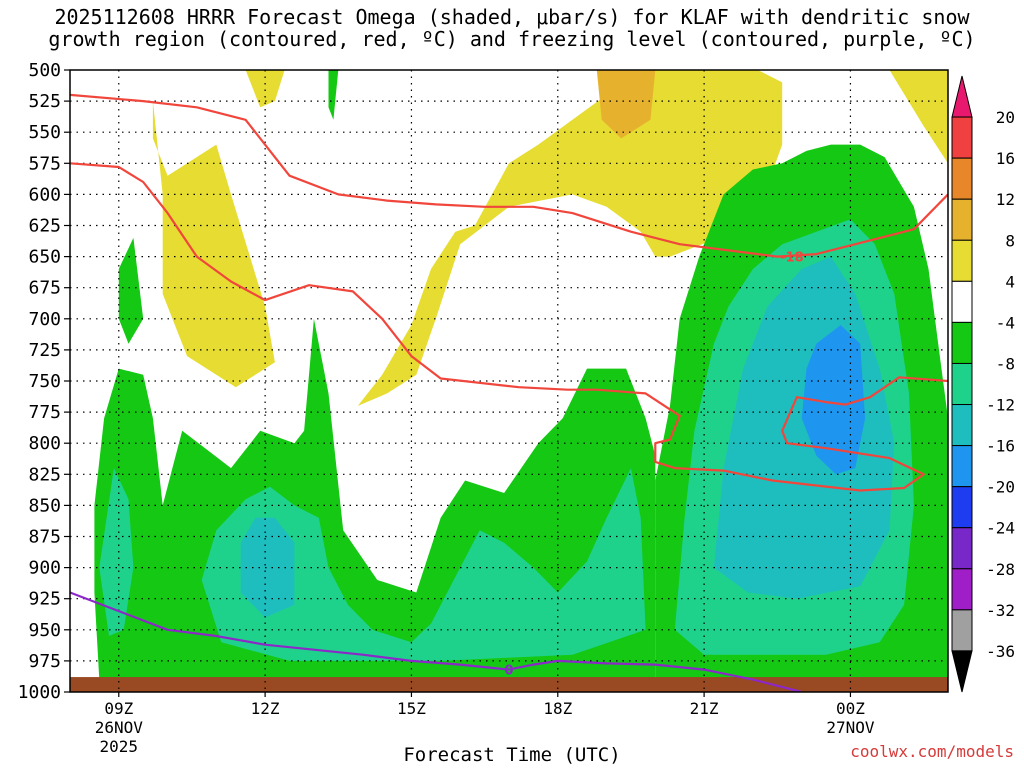 The width and height of the screenshot is (1024, 768). Describe the element at coordinates (1005, 199) in the screenshot. I see `colorbar-label-2: 12` at that location.